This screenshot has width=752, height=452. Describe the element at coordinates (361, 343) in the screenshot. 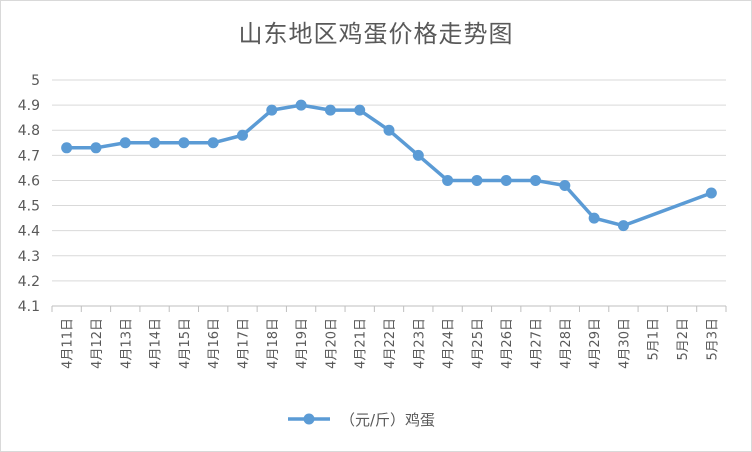

I see `x-tick-label: 4月21日` at that location.